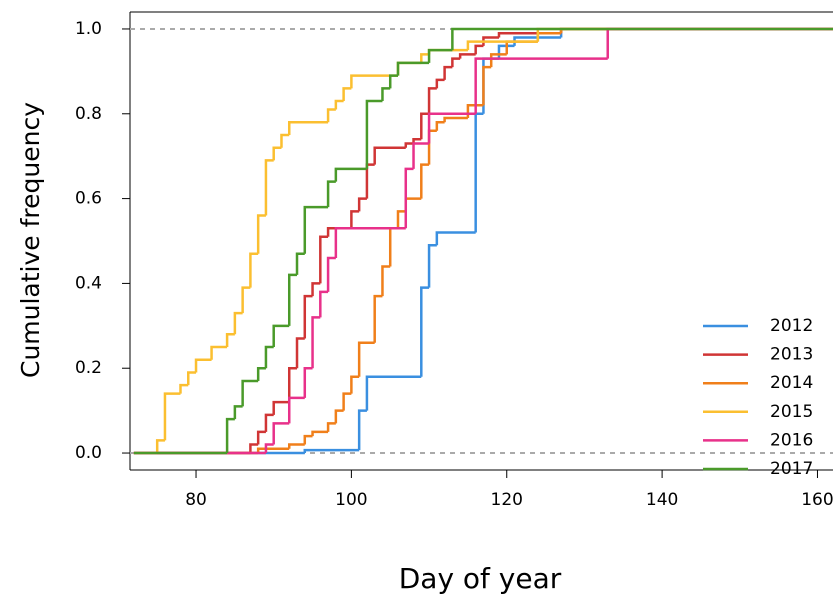 This screenshot has width=833, height=603. I want to click on y-axis-label: Cumulative frequency, so click(30, 240).